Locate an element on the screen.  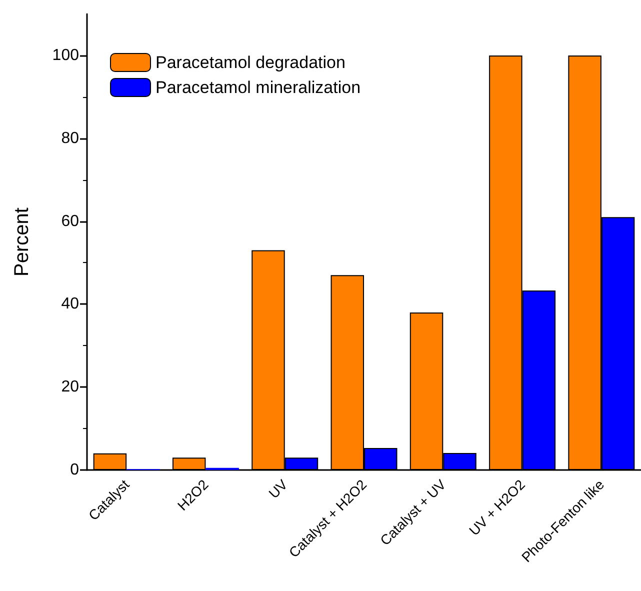
y-tick-label: 40 is located at coordinates (70, 304).